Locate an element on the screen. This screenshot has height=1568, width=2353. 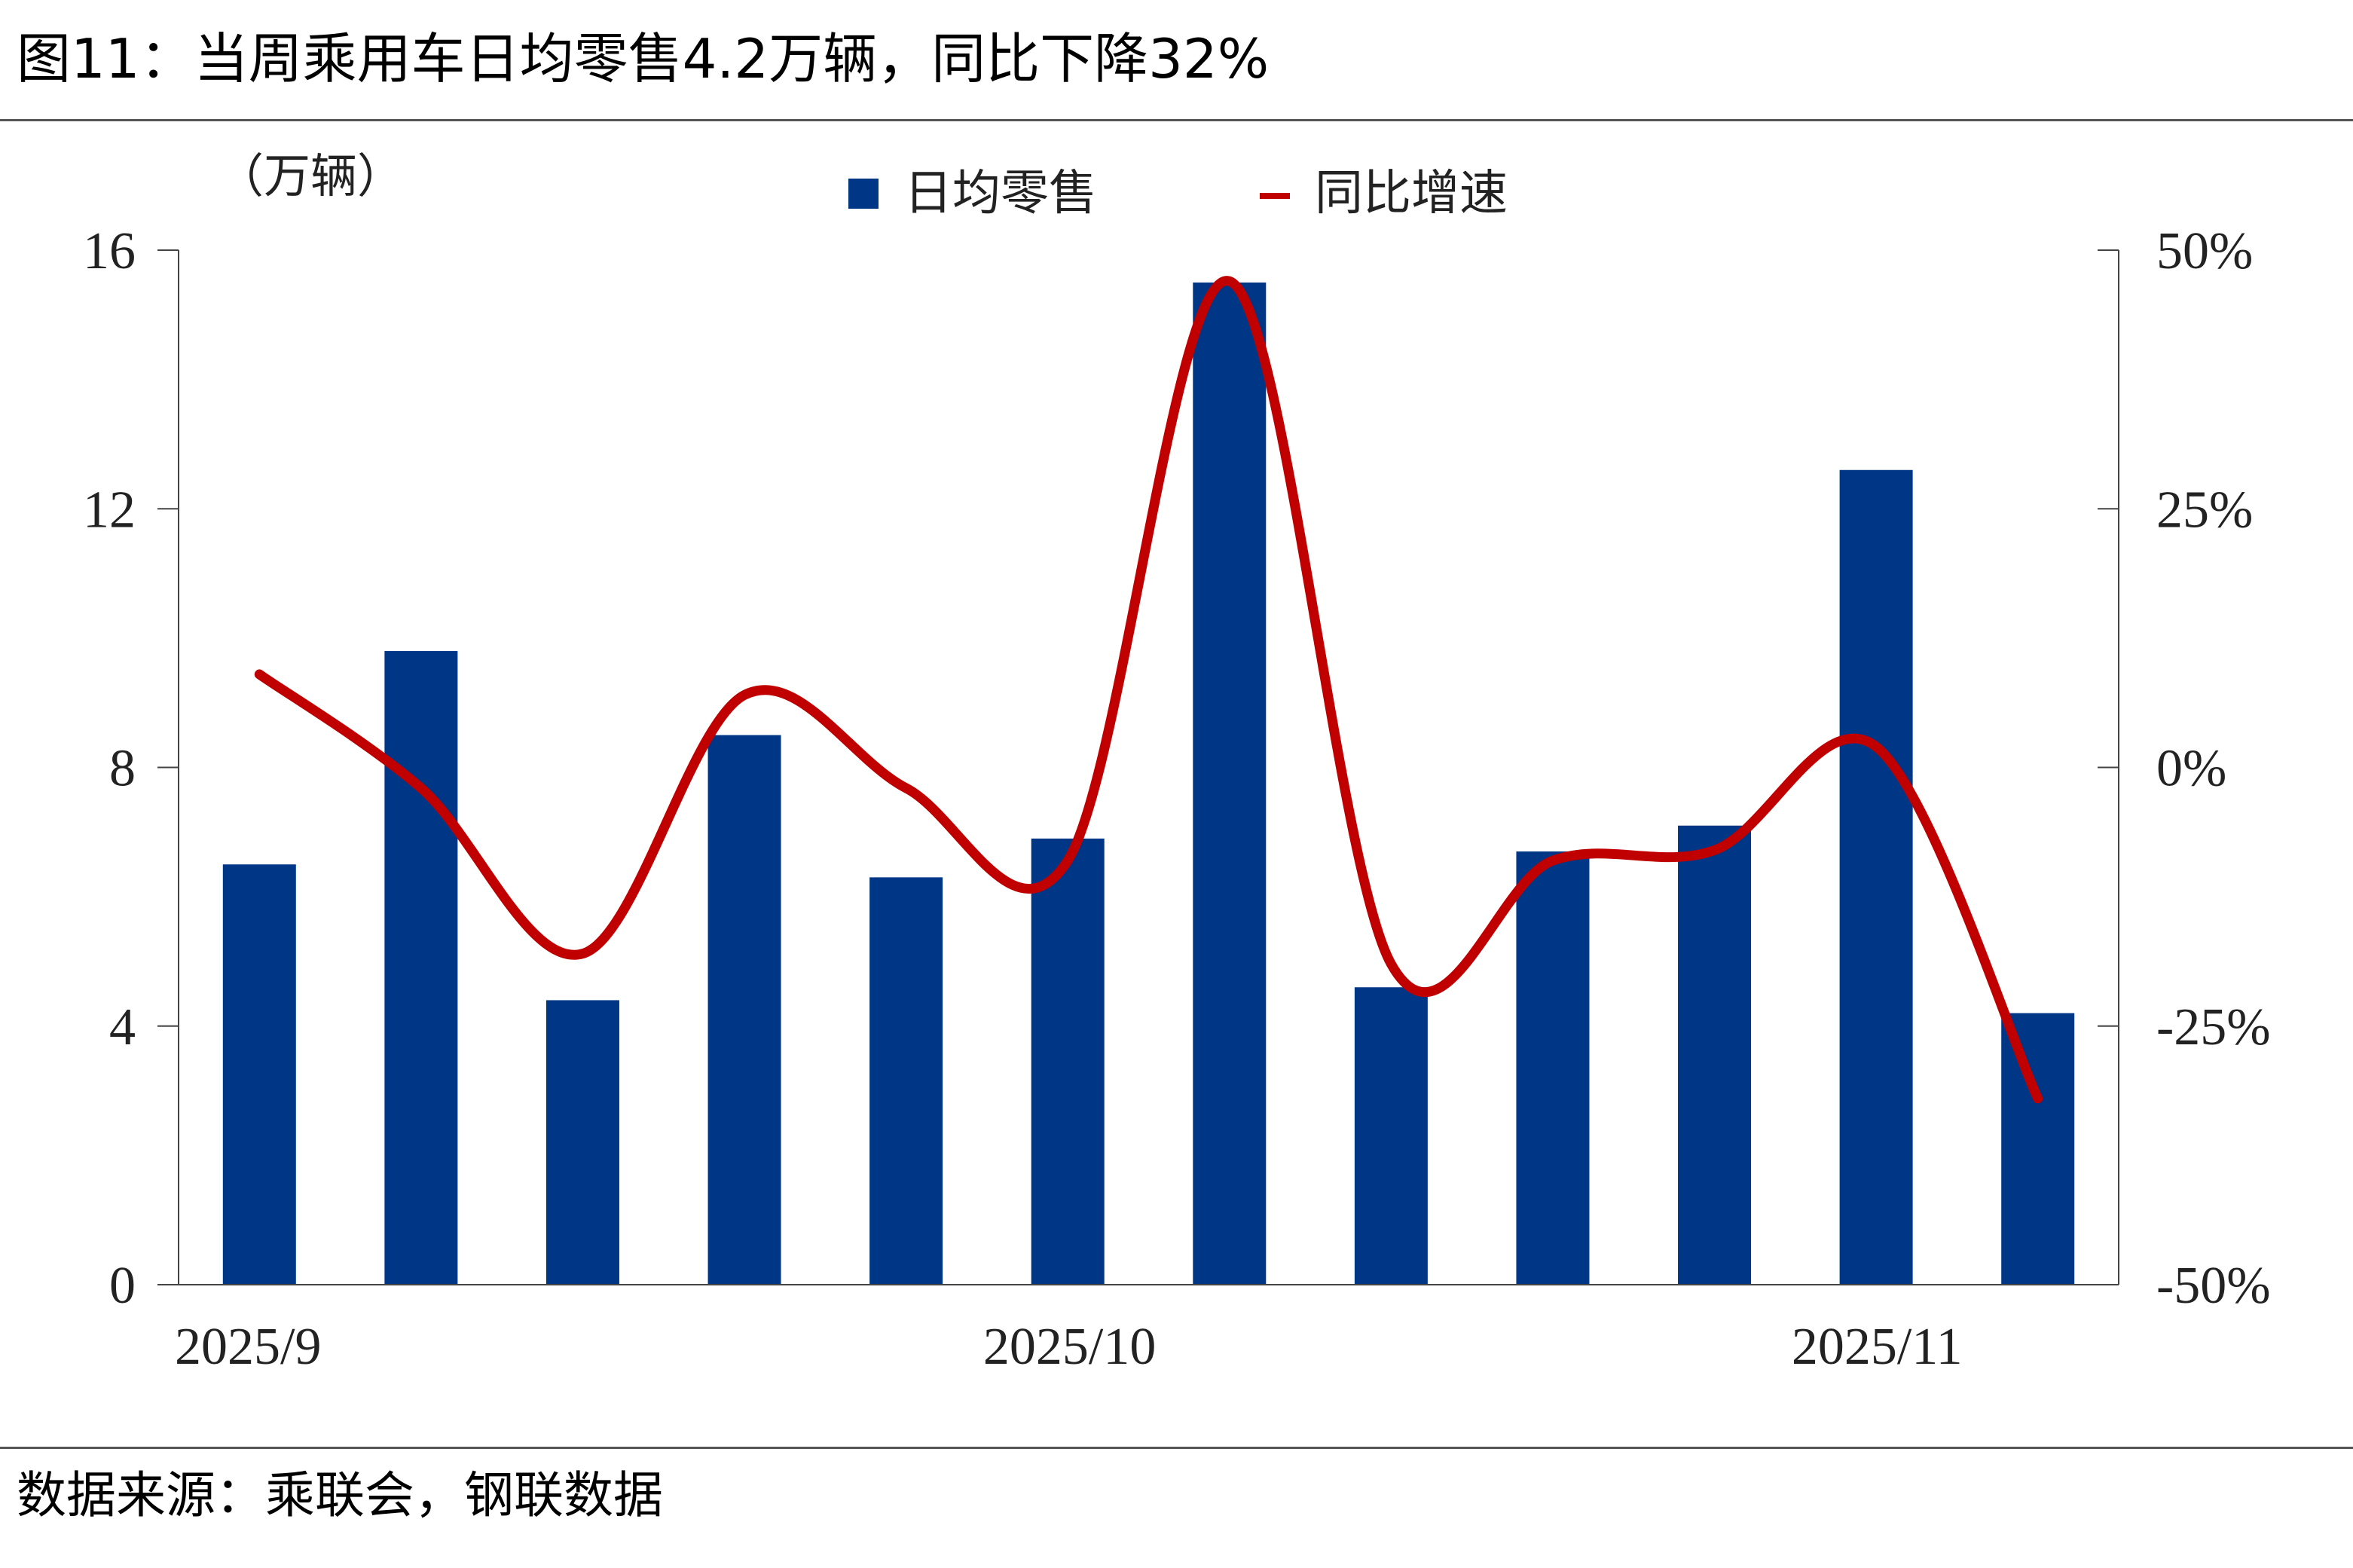
data-source: 数据来源：乘联会，钢联数据 is located at coordinates (340, 1495).